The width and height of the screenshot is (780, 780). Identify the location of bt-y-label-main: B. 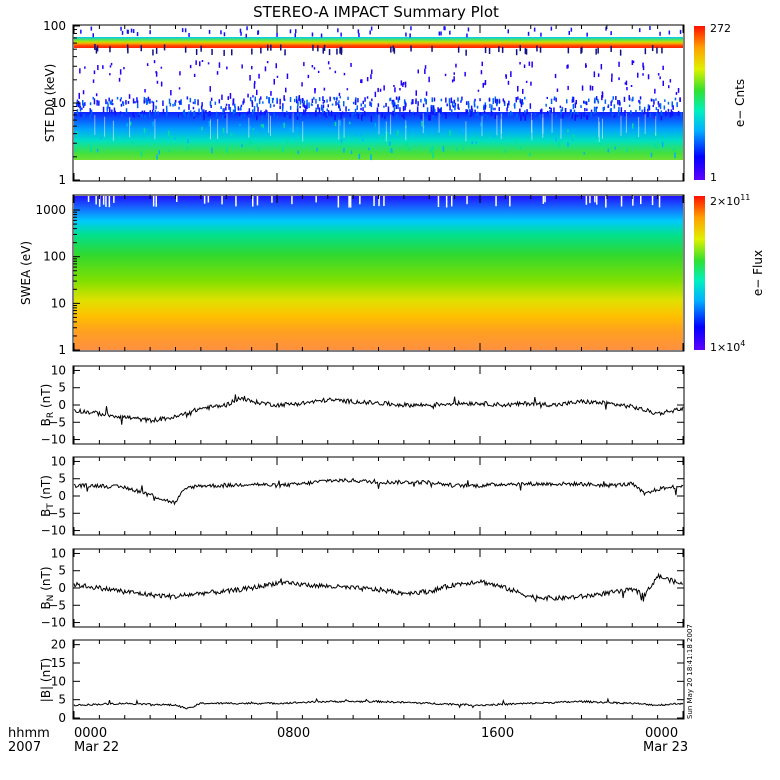
(46, 513).